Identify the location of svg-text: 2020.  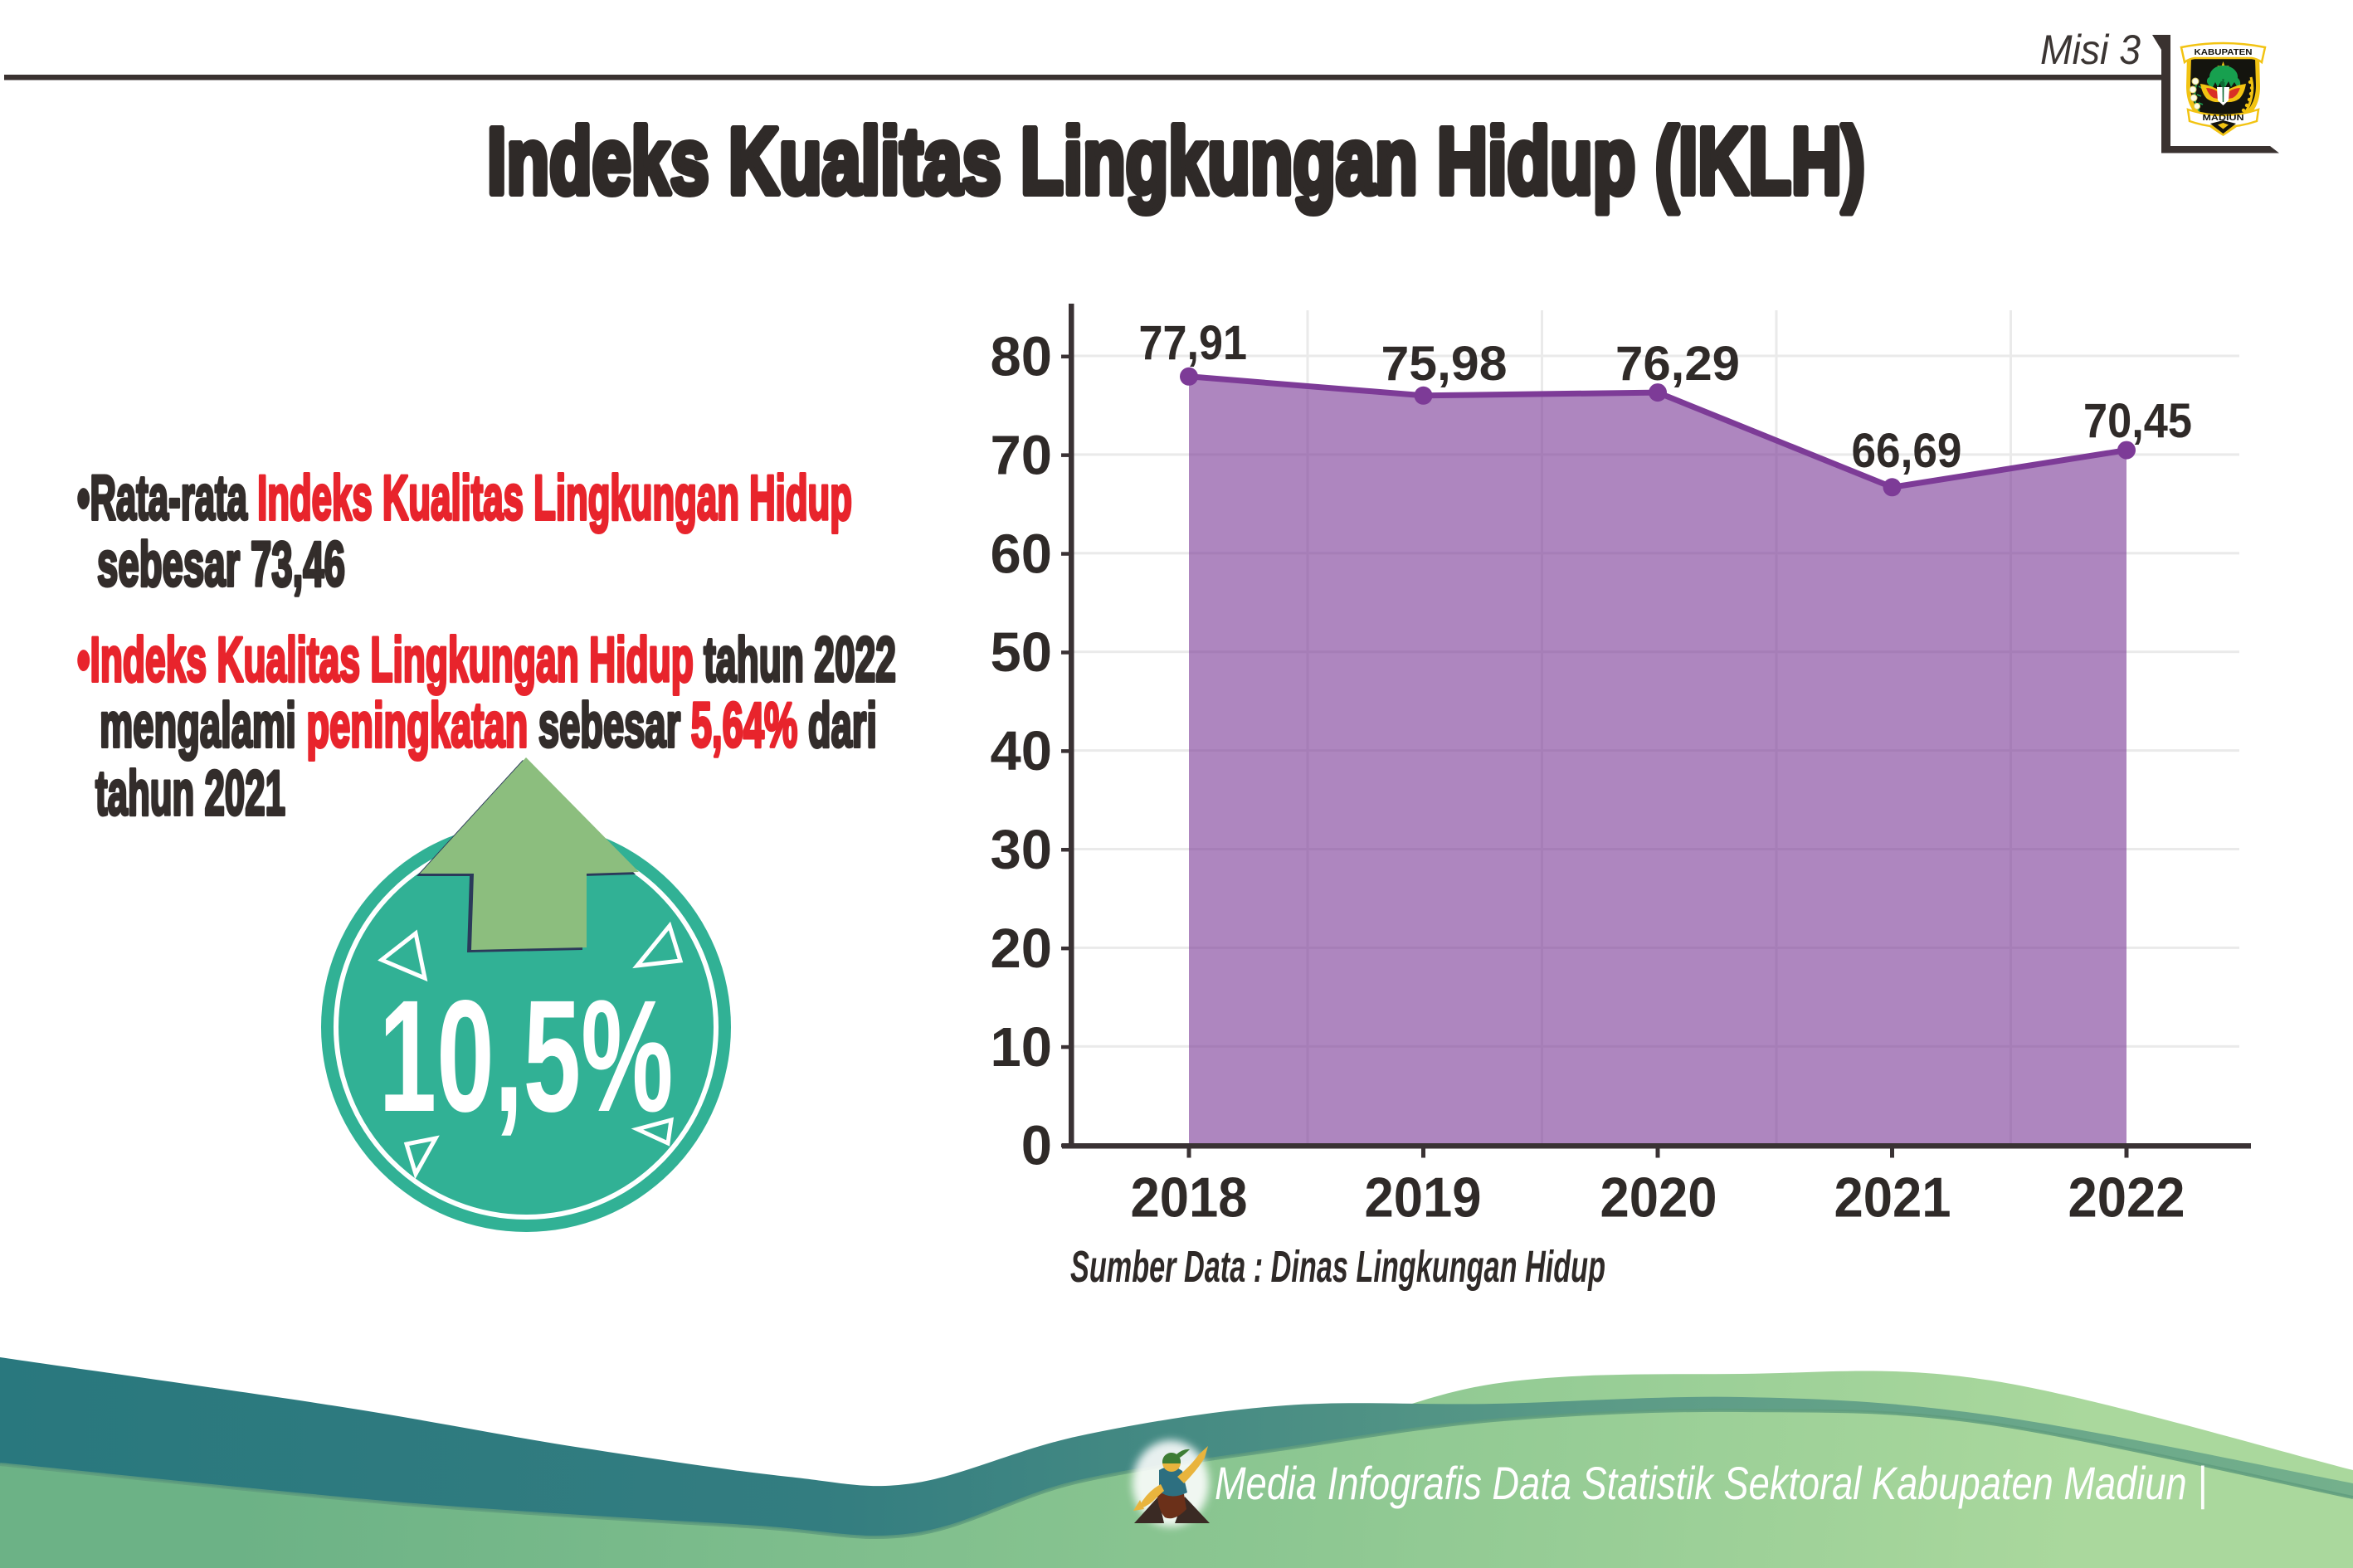
(1658, 1198).